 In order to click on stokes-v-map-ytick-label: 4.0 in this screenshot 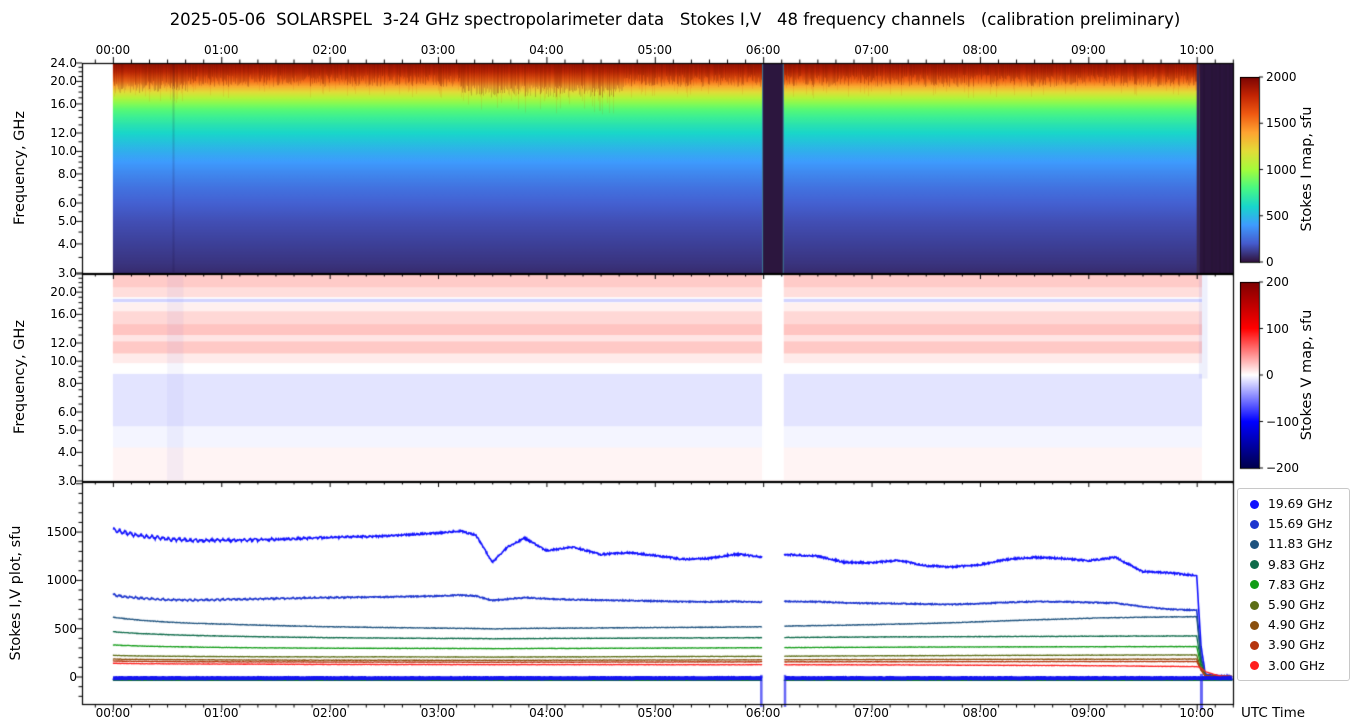, I will do `click(67, 452)`.